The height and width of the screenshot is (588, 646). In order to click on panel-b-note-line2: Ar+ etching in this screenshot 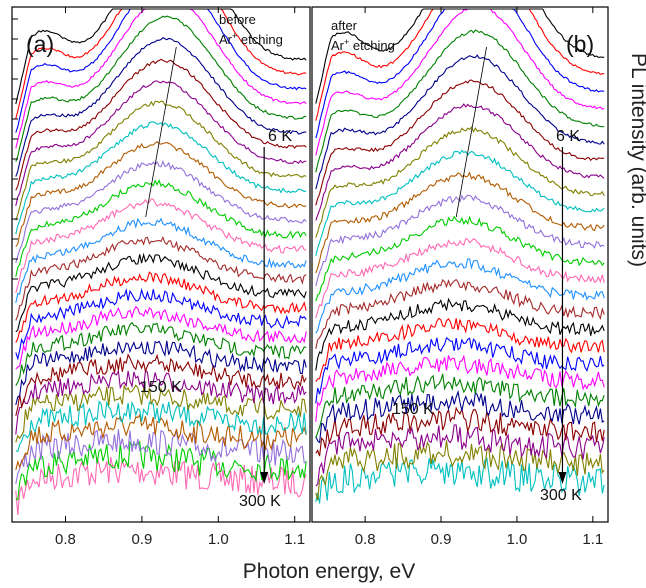, I will do `click(363, 45)`.